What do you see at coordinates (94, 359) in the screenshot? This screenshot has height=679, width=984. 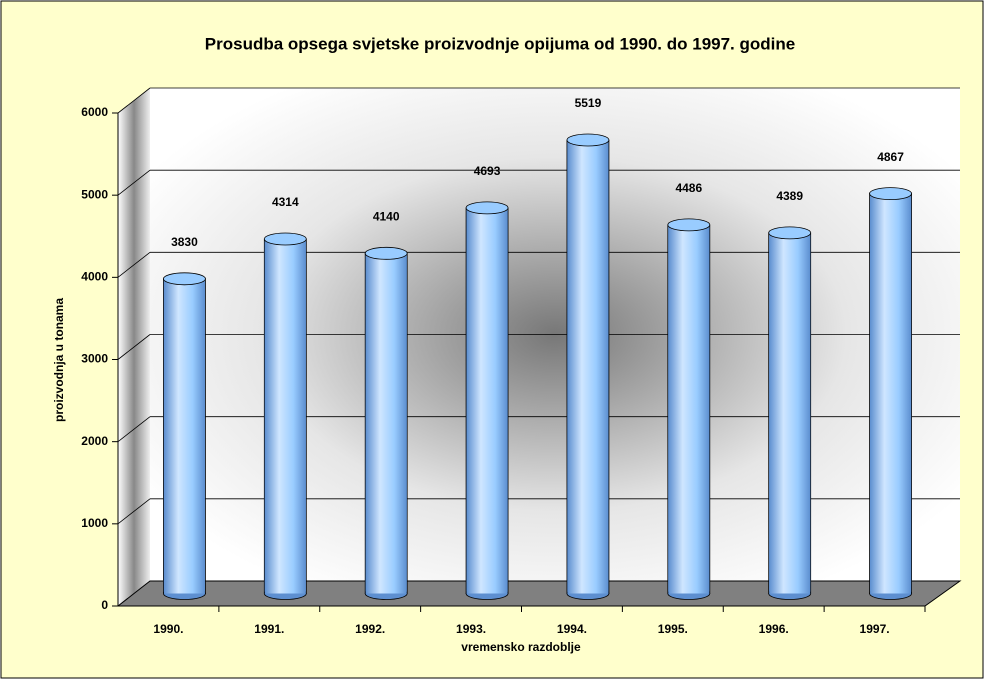 I see `y-tick-label: 3000` at bounding box center [94, 359].